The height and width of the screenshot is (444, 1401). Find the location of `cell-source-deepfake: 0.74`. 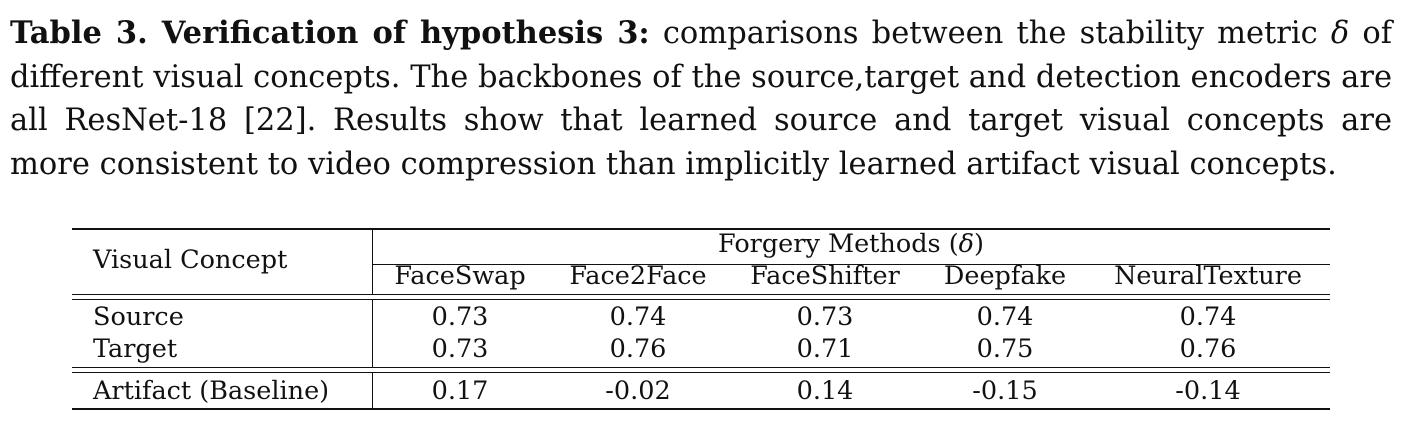

cell-source-deepfake: 0.74 is located at coordinates (1005, 317).